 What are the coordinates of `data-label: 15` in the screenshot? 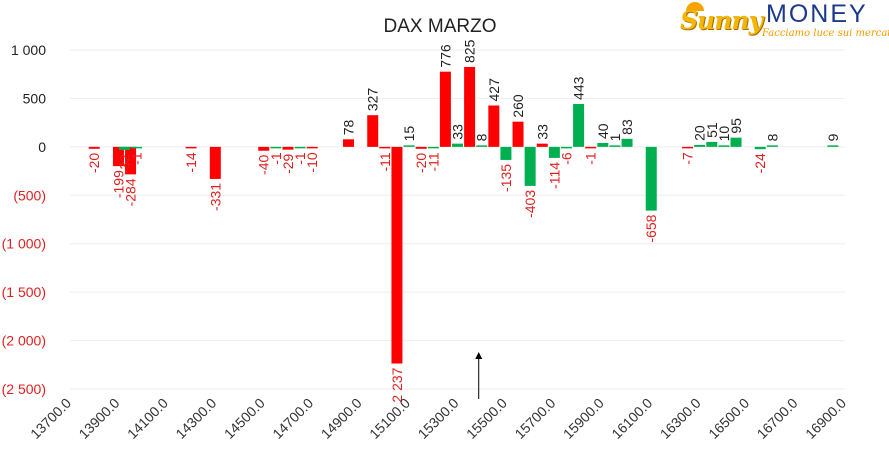 It's located at (409, 134).